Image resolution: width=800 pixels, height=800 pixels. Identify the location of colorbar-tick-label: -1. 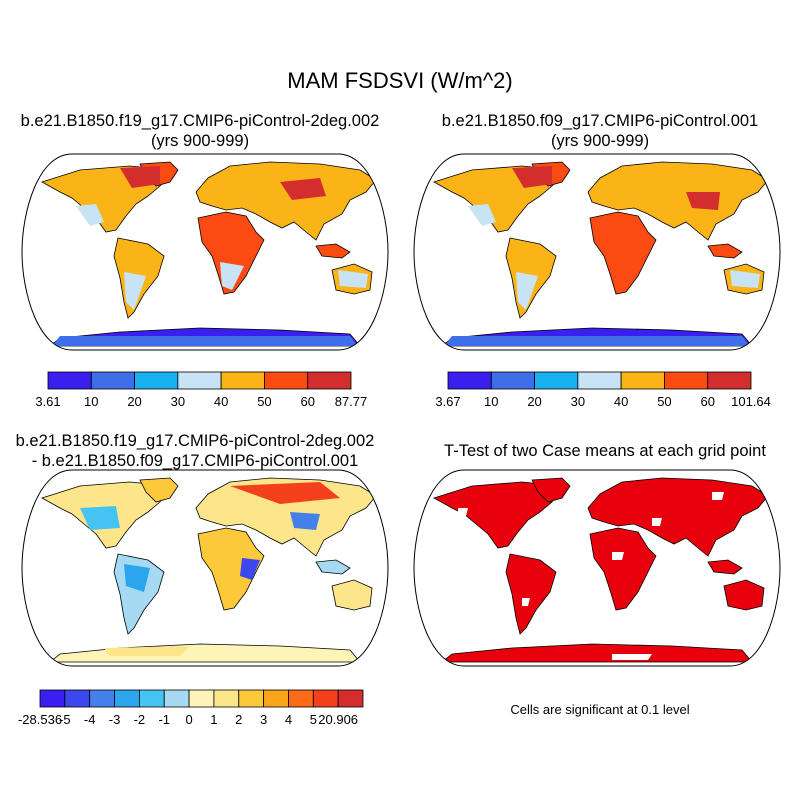
(164, 719).